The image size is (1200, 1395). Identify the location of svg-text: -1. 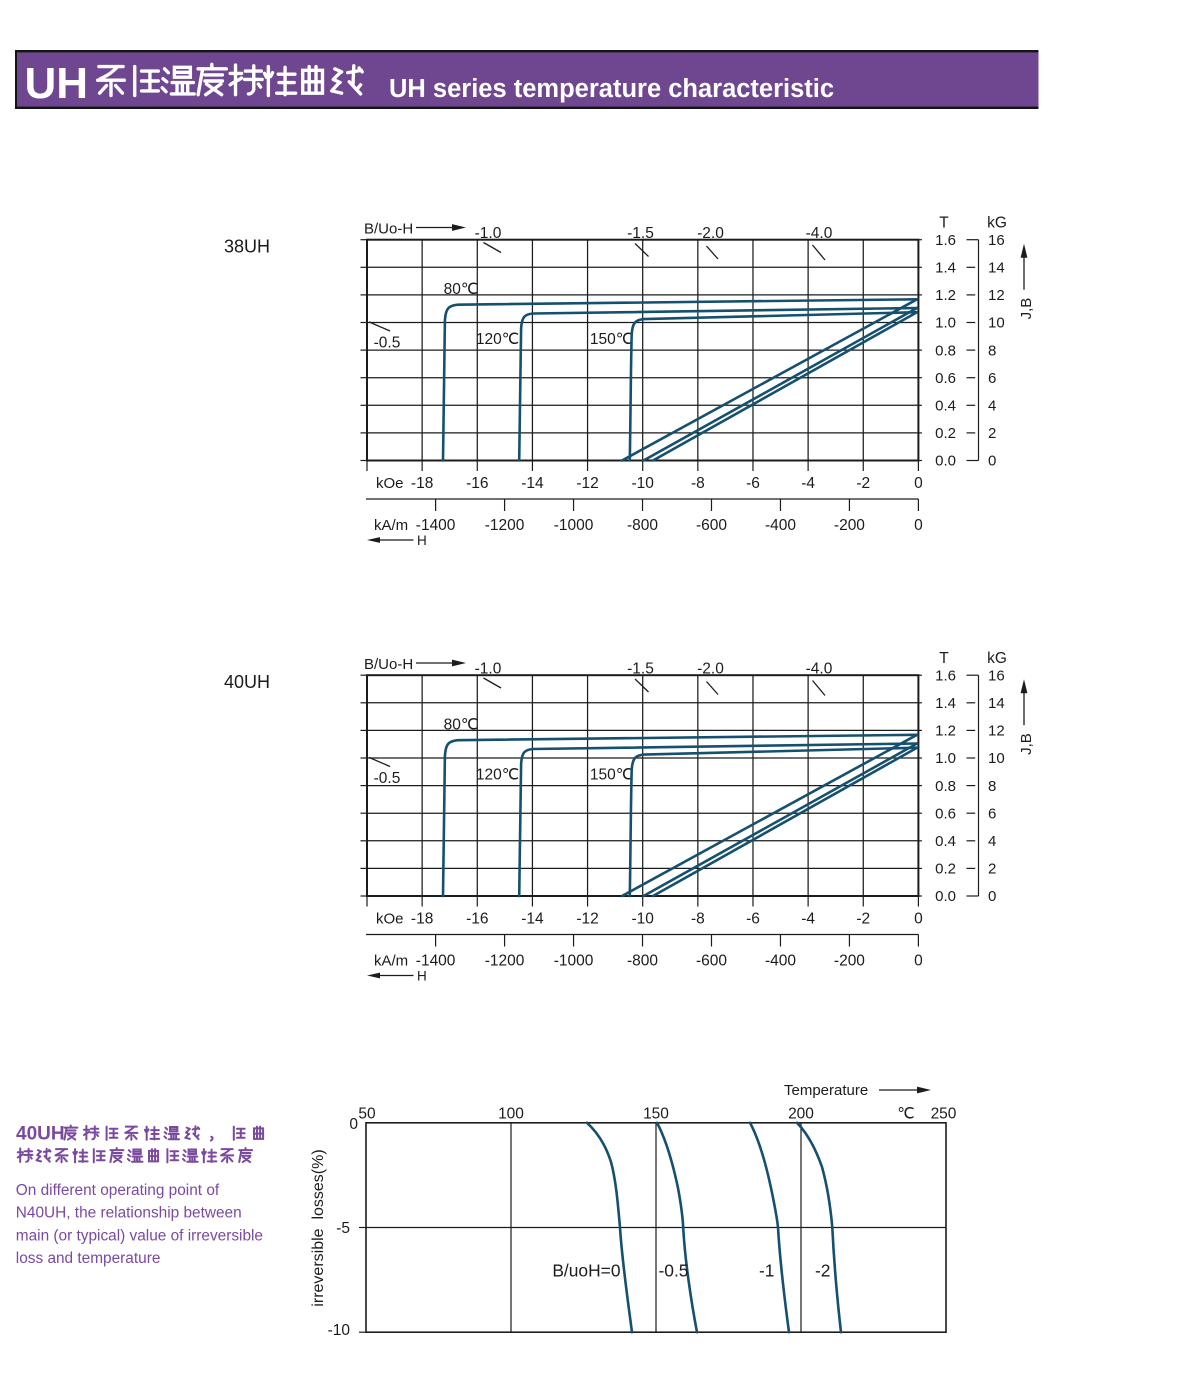
(766, 1271).